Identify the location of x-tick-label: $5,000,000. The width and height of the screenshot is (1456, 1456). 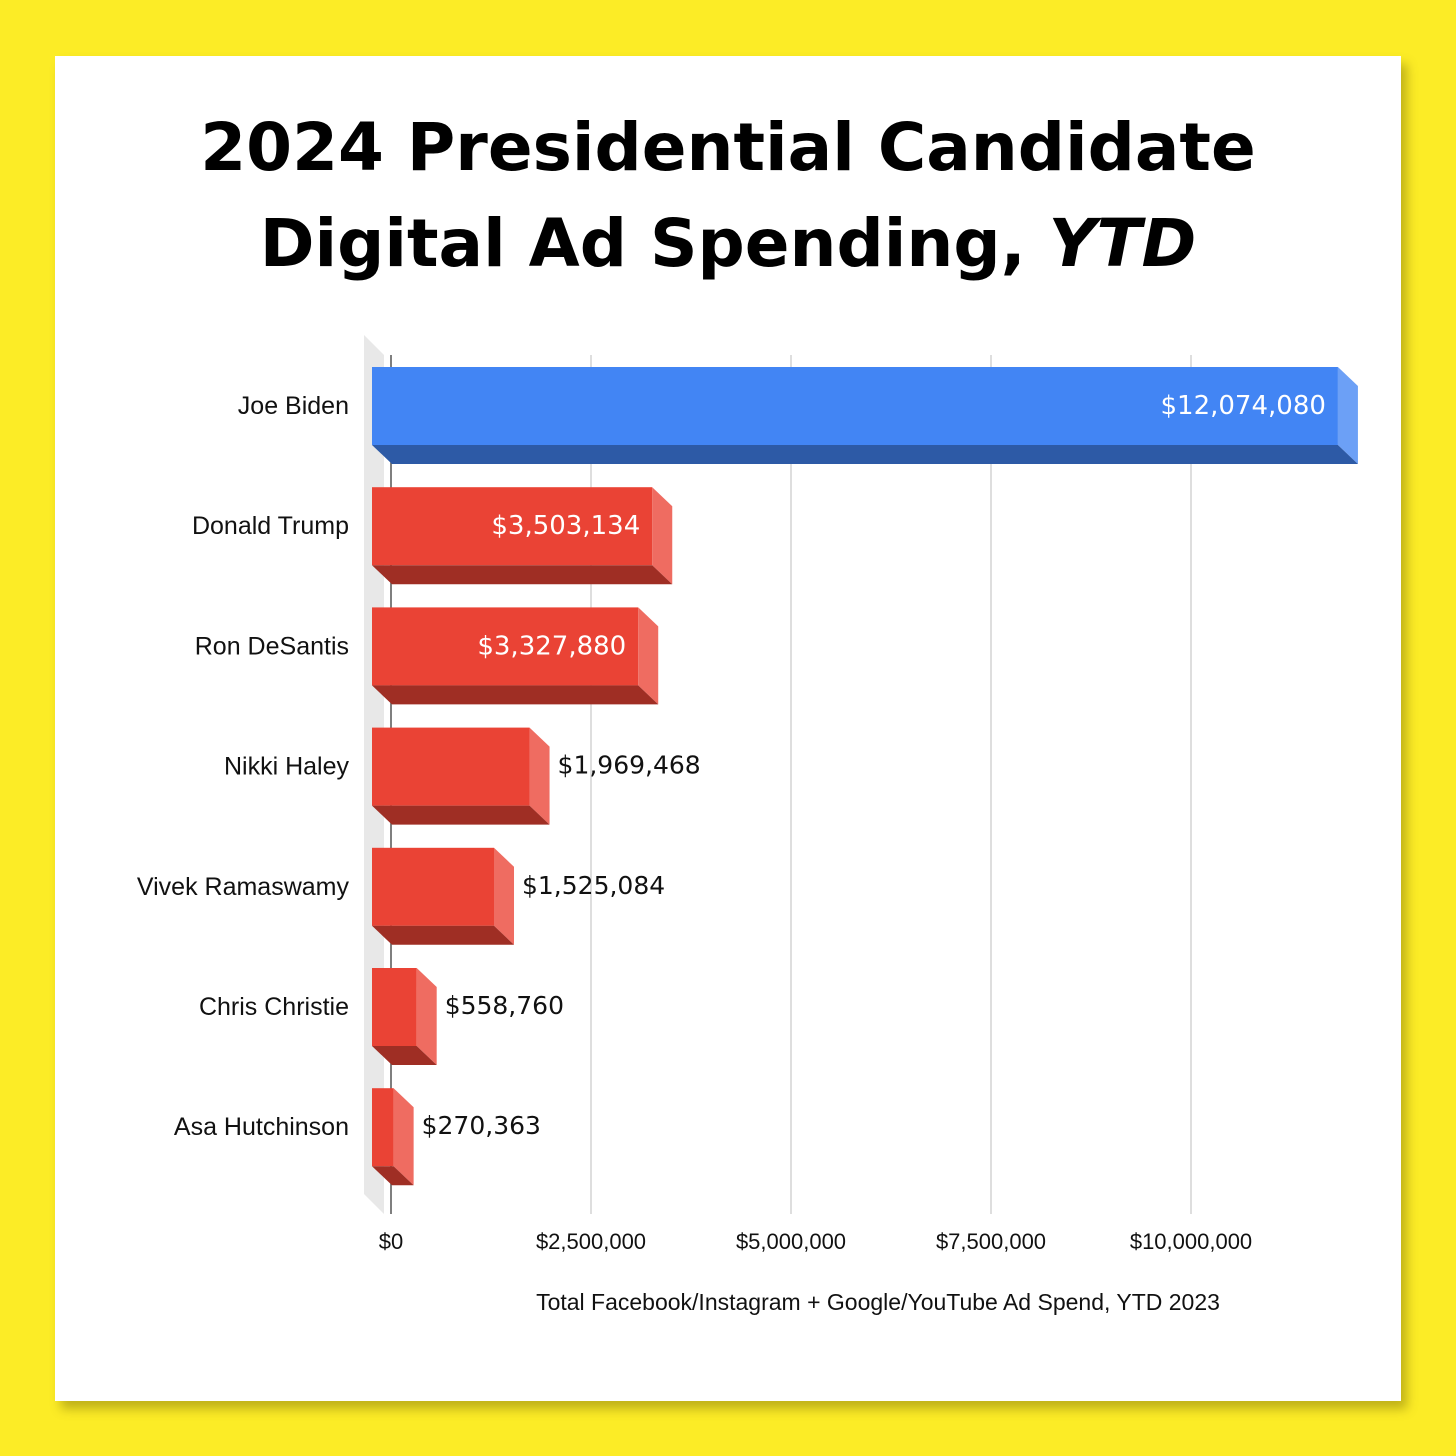
(791, 1241).